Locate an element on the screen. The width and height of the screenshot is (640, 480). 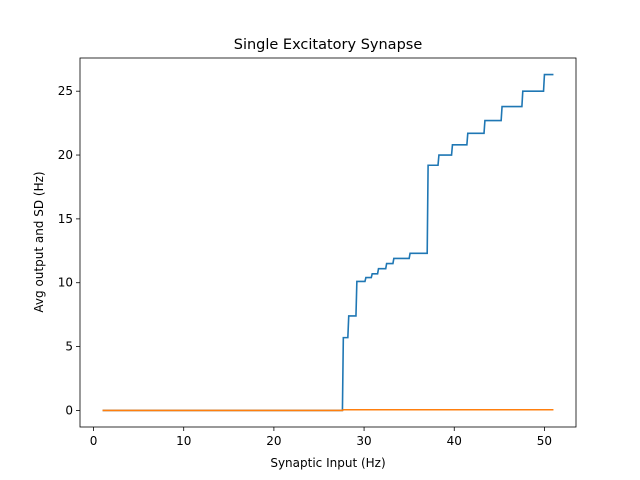
x-tick-label: 0 is located at coordinates (94, 441).